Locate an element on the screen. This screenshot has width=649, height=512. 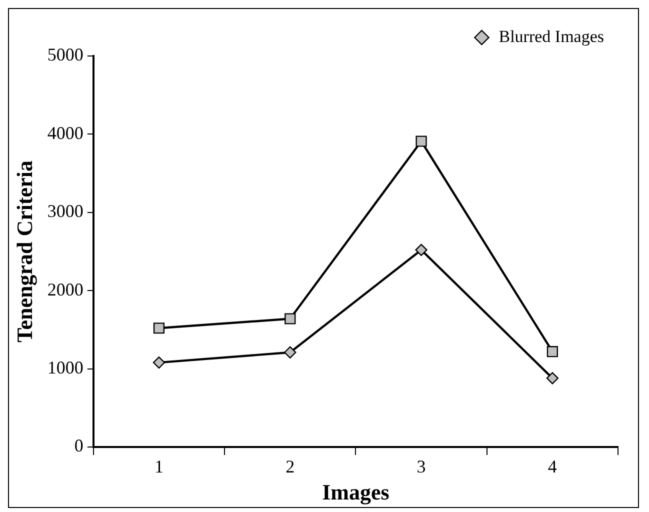
x-tick-label: 1 is located at coordinates (159, 466).